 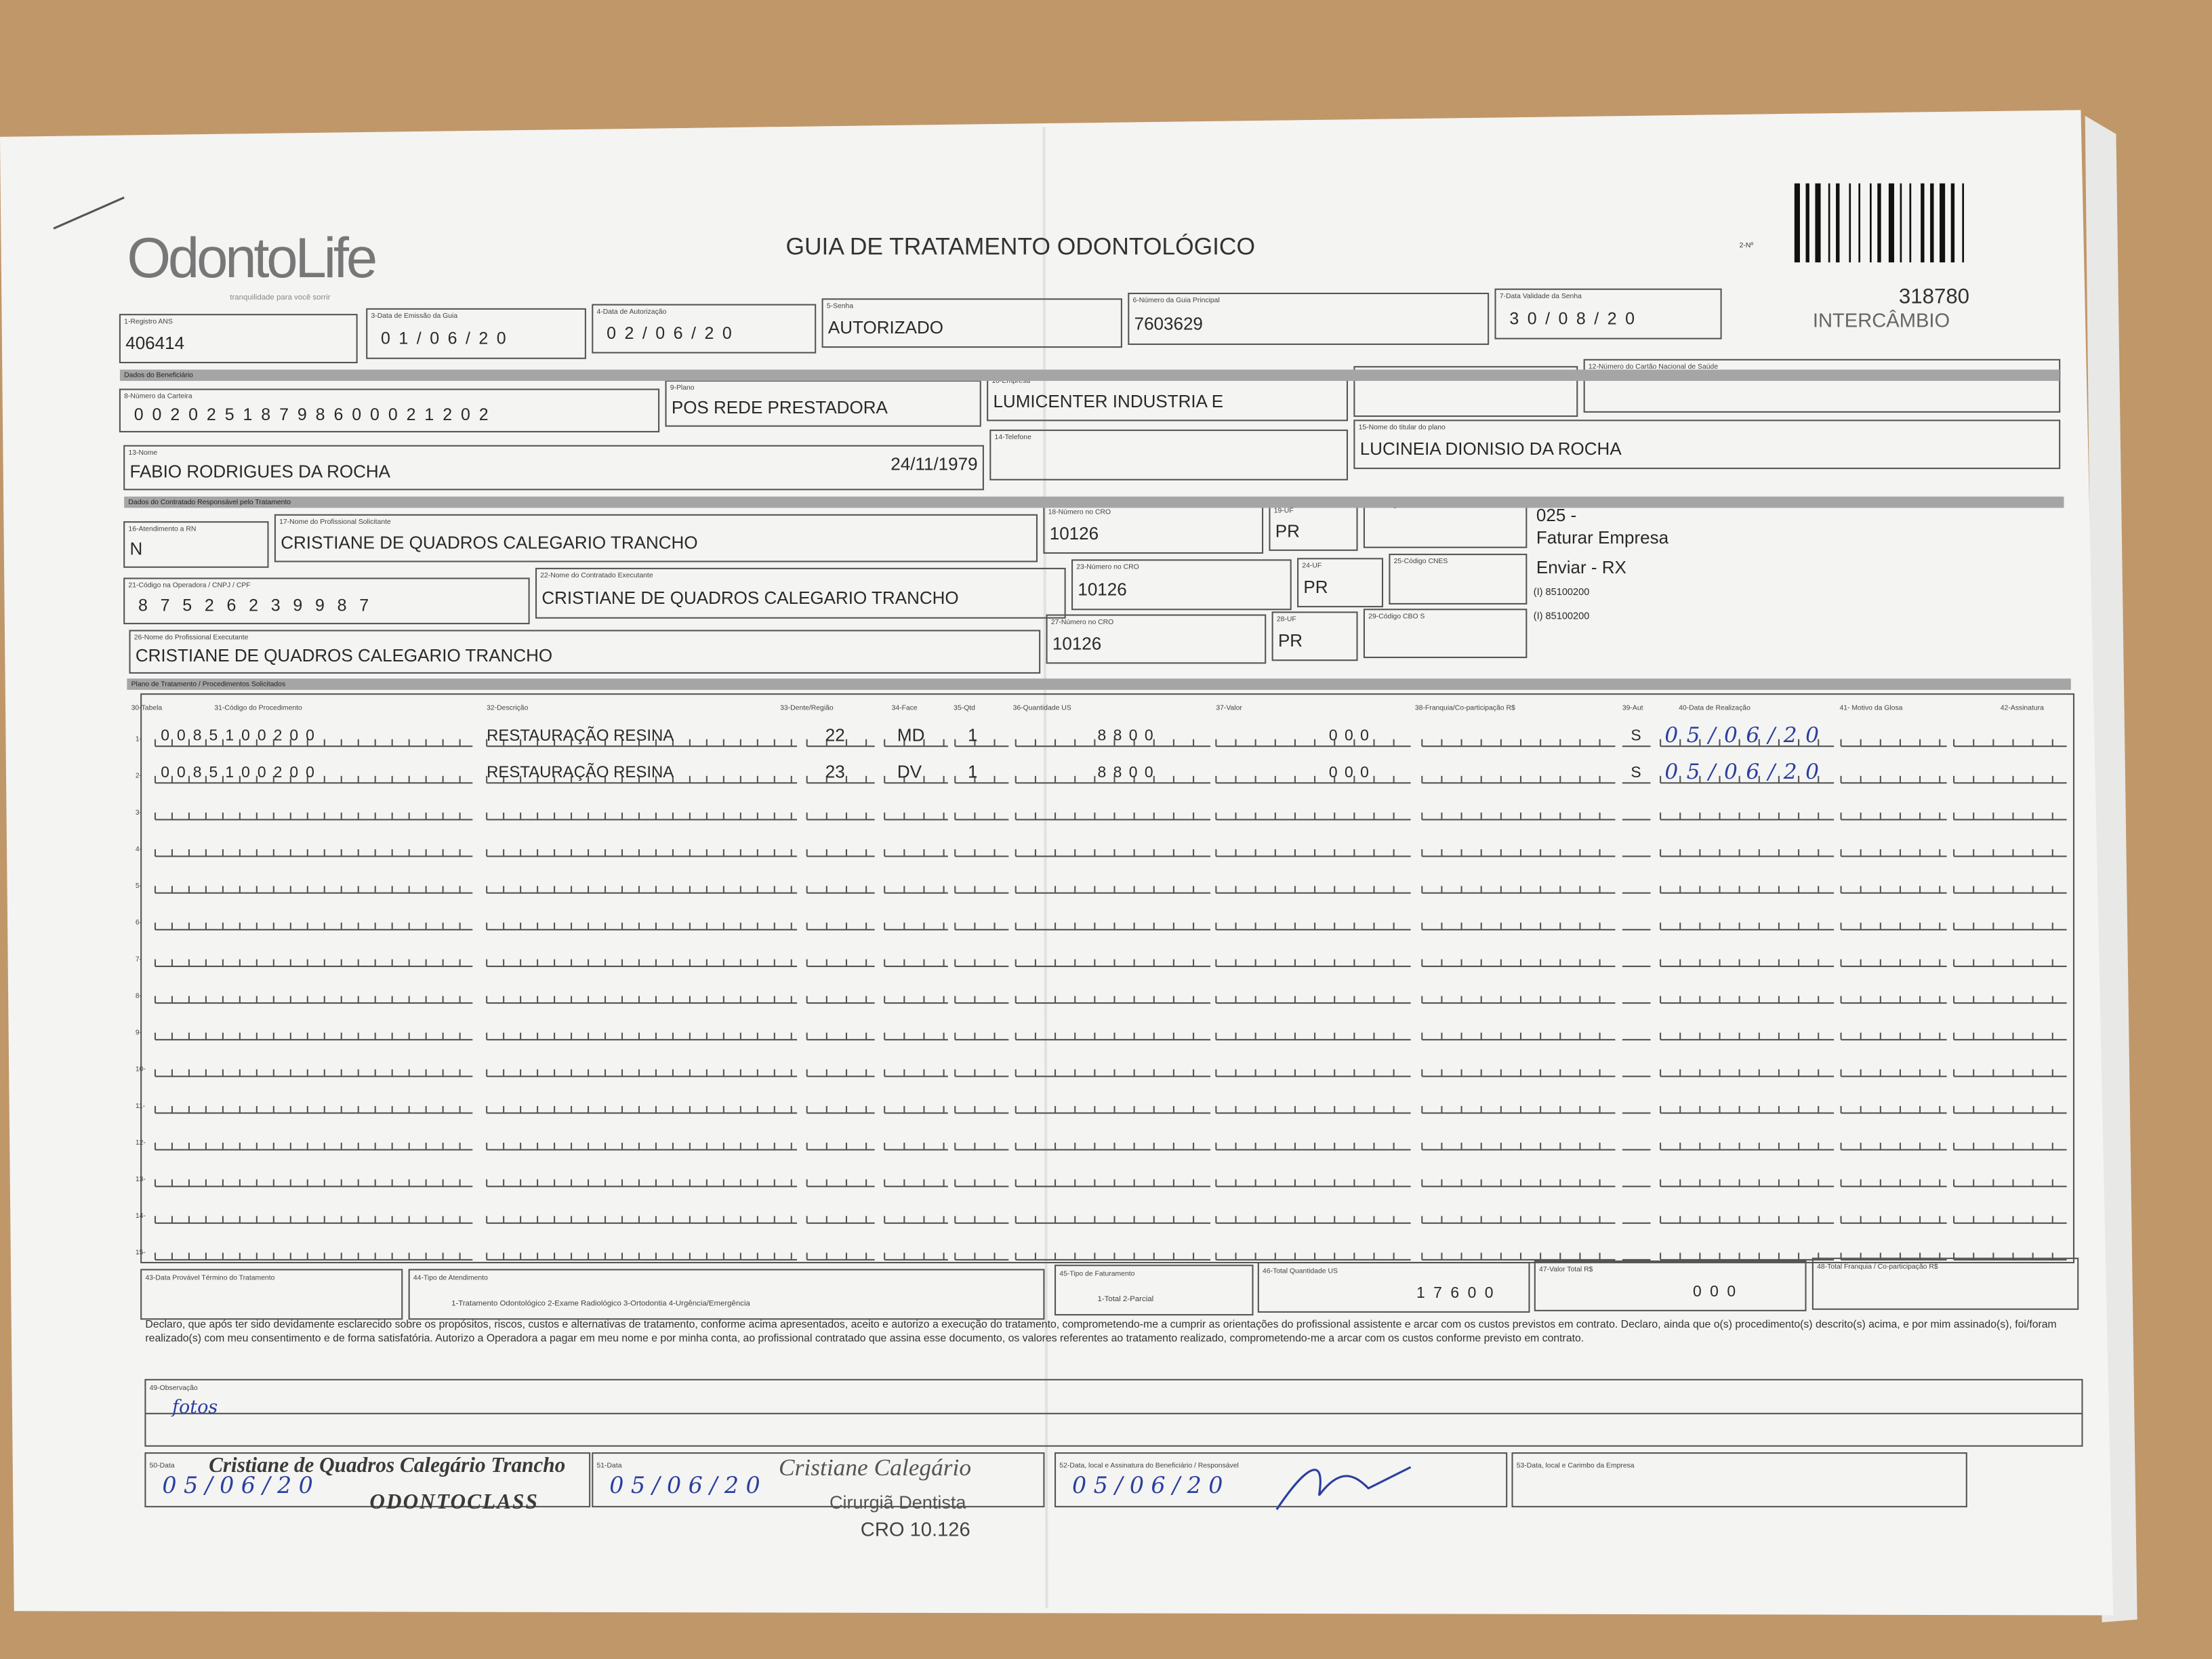 I want to click on total-label: 47-Valor Total R$, so click(x=1566, y=1269).